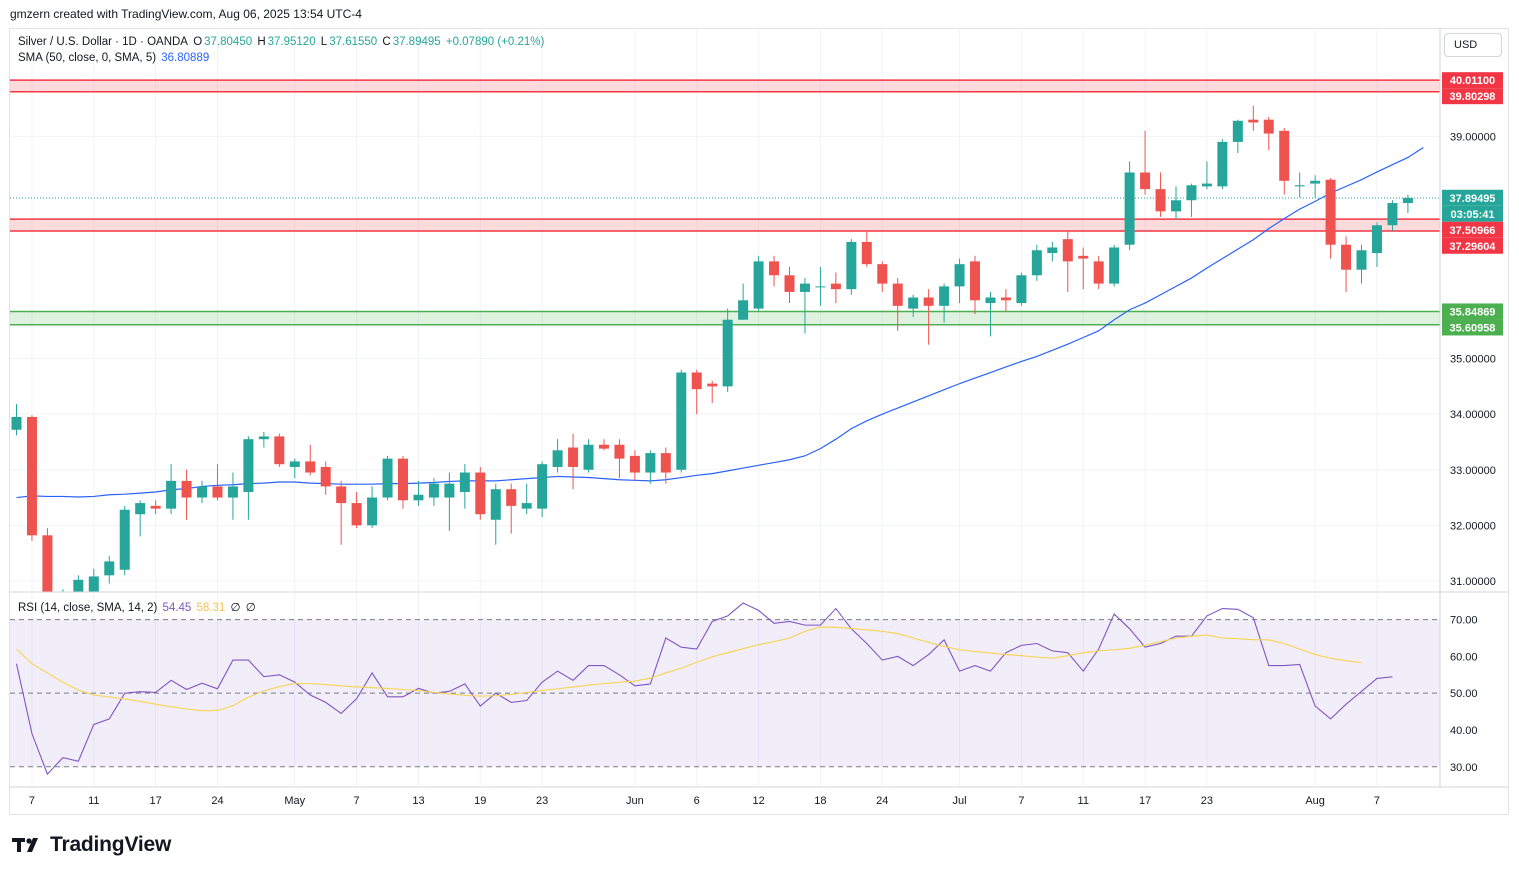 The width and height of the screenshot is (1519, 875). I want to click on price-label-text: 37.29604, so click(1473, 247).